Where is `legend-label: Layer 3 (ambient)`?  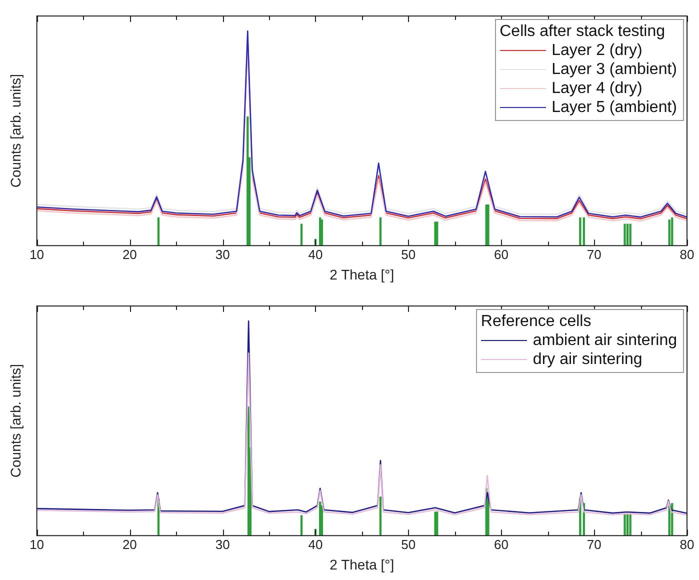
legend-label: Layer 3 (ambient) is located at coordinates (614, 69).